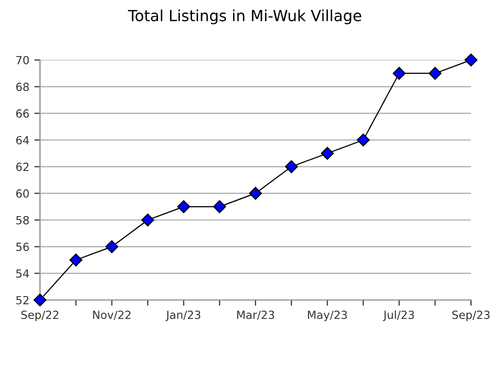 The height and width of the screenshot is (380, 490). What do you see at coordinates (327, 316) in the screenshot?
I see `x-tick-label: May/23` at bounding box center [327, 316].